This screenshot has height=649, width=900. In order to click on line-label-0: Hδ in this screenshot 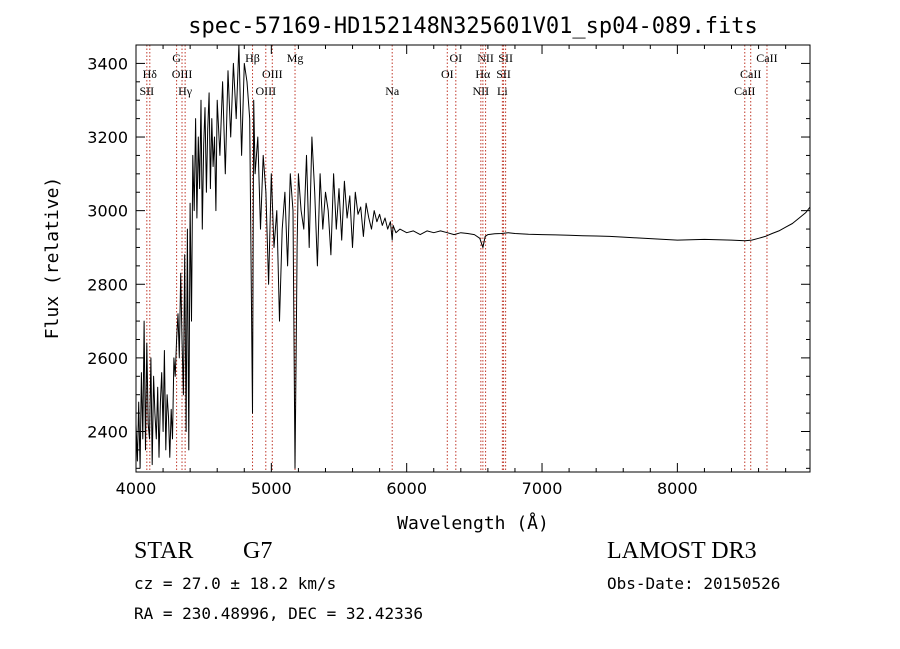, I will do `click(150, 74)`.